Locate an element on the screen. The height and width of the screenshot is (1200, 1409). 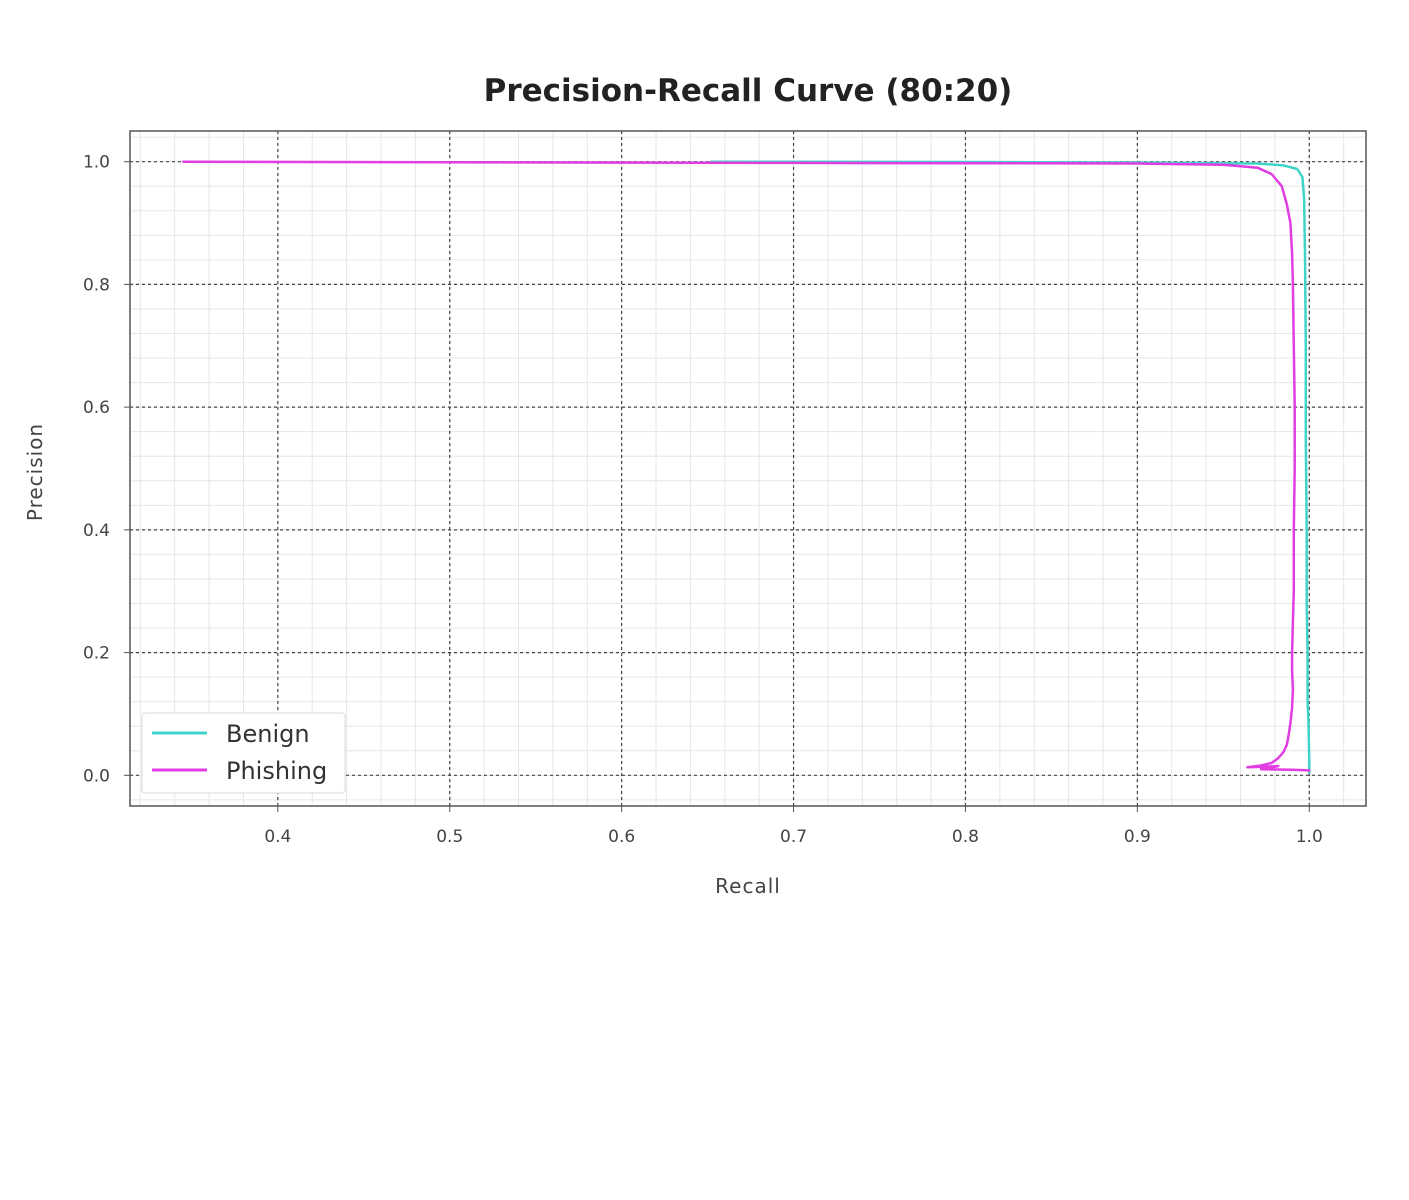
x-tick-label: 0.7 is located at coordinates (793, 837).